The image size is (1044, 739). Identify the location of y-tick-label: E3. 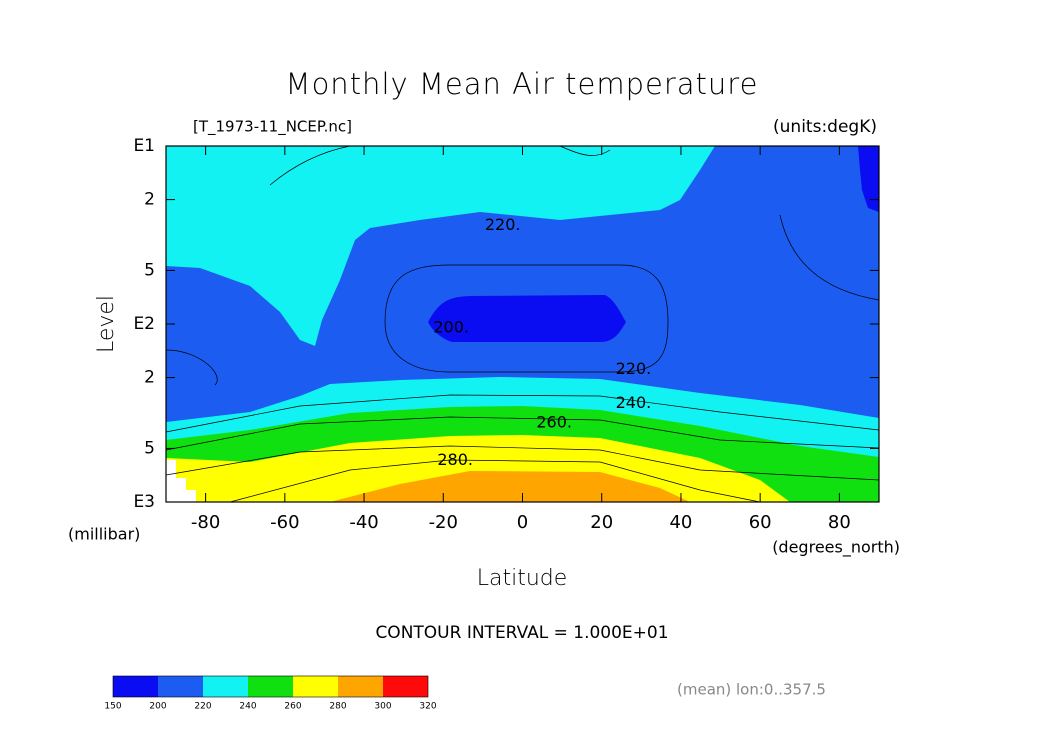
(144, 502).